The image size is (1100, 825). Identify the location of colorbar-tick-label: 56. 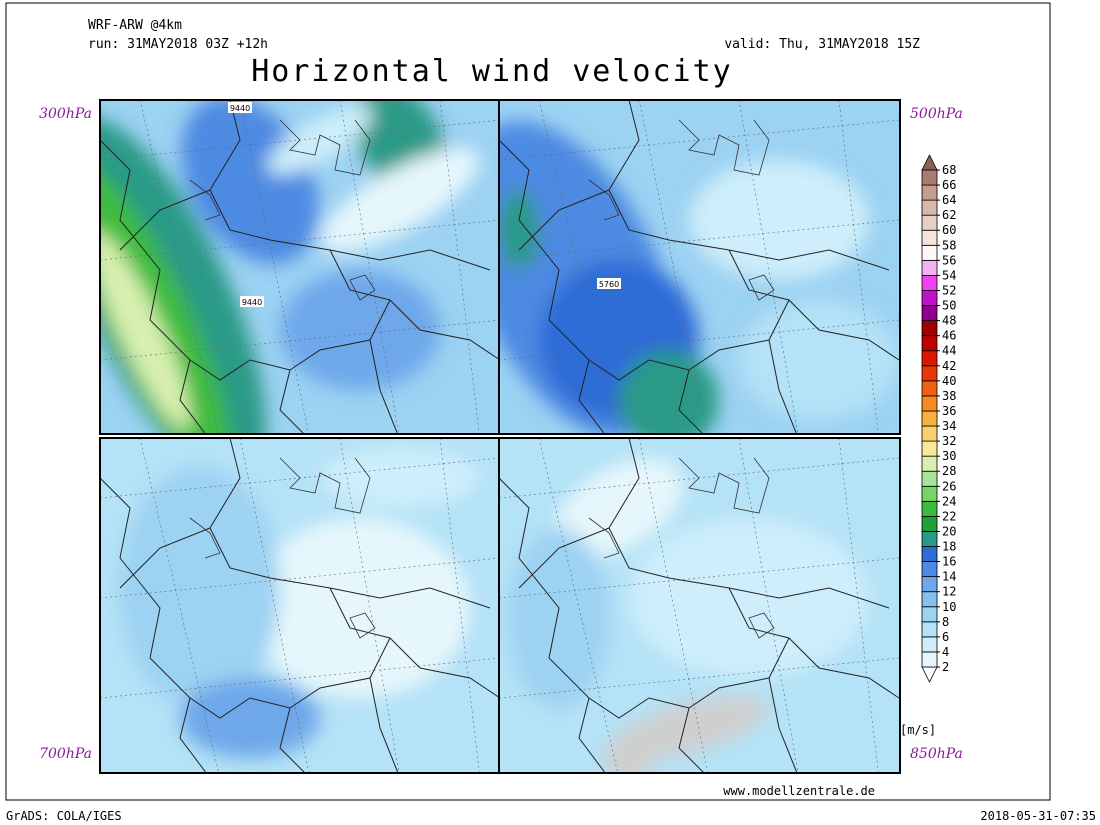
(949, 260).